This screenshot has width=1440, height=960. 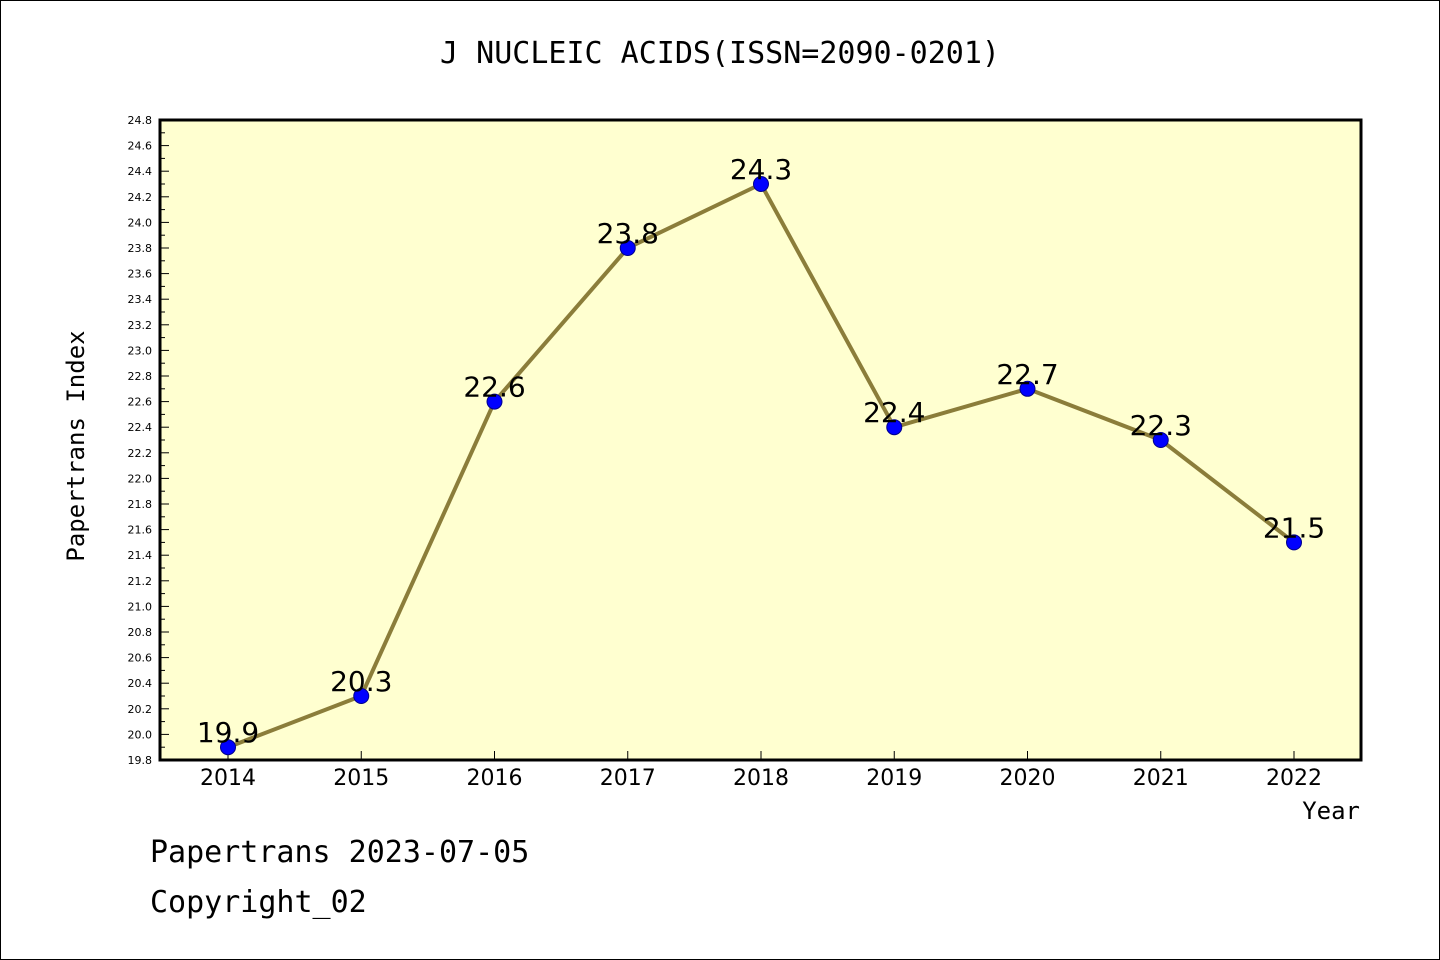 What do you see at coordinates (140, 478) in the screenshot?
I see `y-tick-label: 22.0` at bounding box center [140, 478].